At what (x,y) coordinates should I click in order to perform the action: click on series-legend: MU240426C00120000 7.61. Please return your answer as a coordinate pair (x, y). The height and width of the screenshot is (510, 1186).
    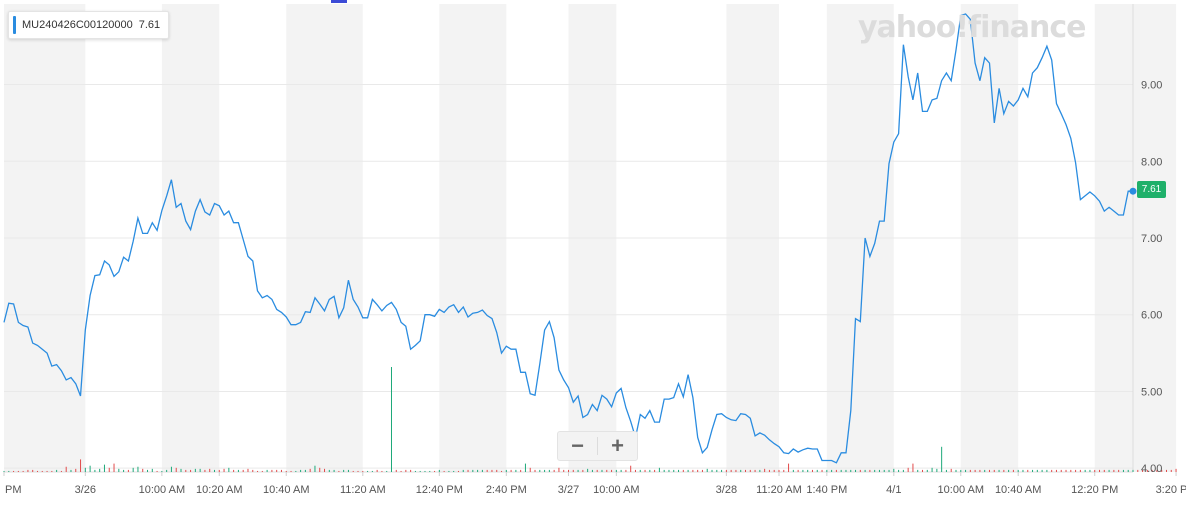
    Looking at the image, I should click on (89, 25).